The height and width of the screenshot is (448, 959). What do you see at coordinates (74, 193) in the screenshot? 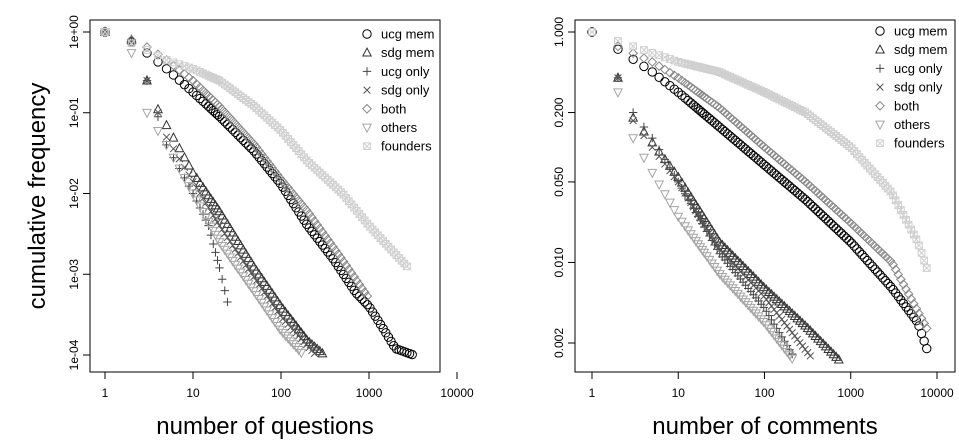
I see `y-tick-label: 1e-02` at bounding box center [74, 193].